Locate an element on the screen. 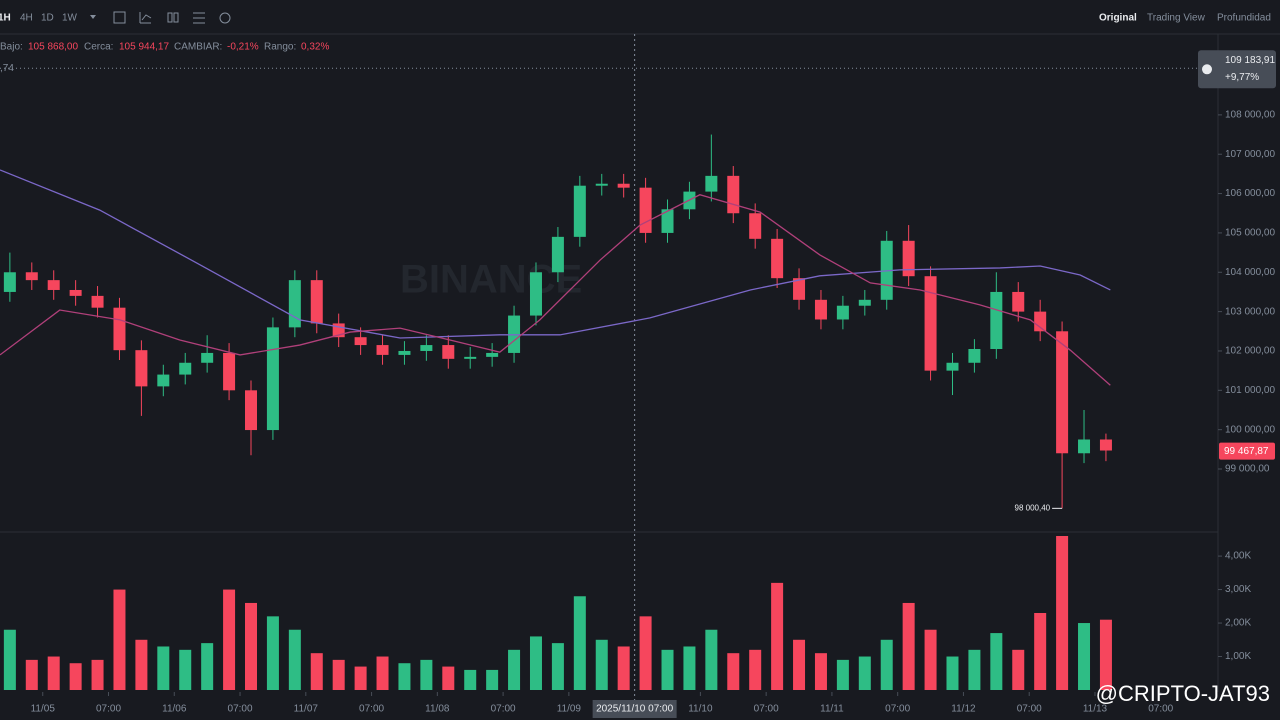 This screenshot has height=720, width=1280. view-tab: Original is located at coordinates (1118, 18).